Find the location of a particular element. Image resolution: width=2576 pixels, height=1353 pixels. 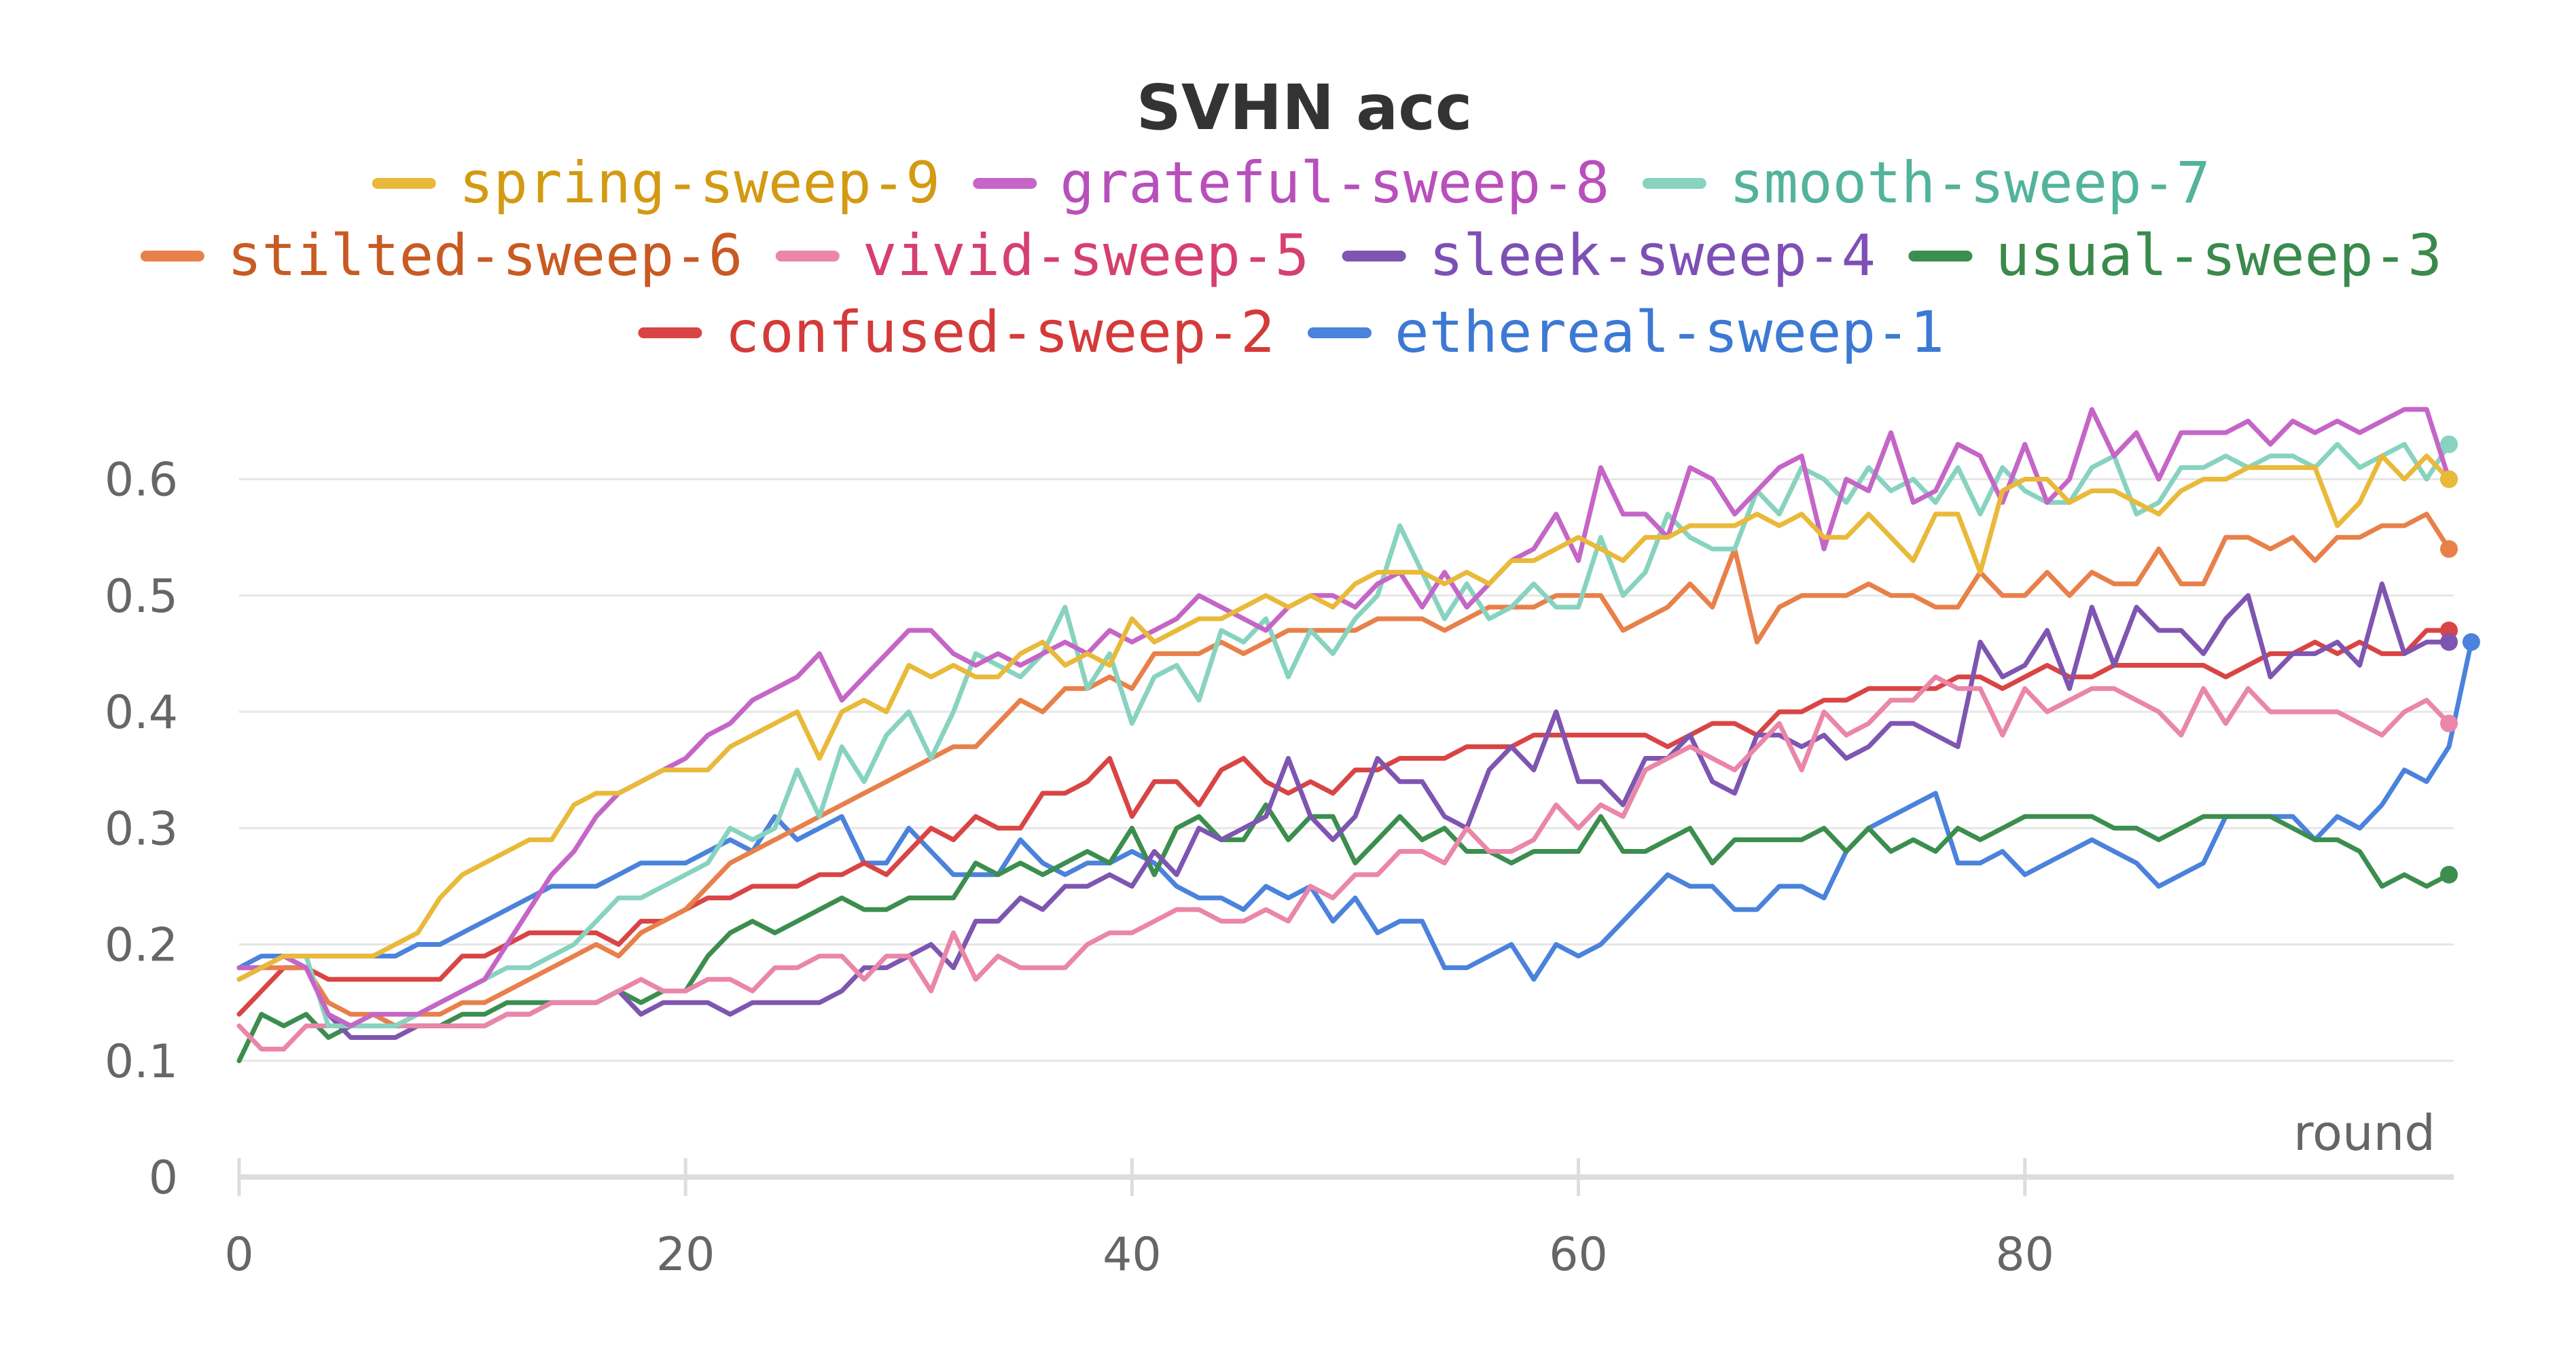

legend-item-grateful-sweep-8: grateful-sweep-8 is located at coordinates (1291, 182).